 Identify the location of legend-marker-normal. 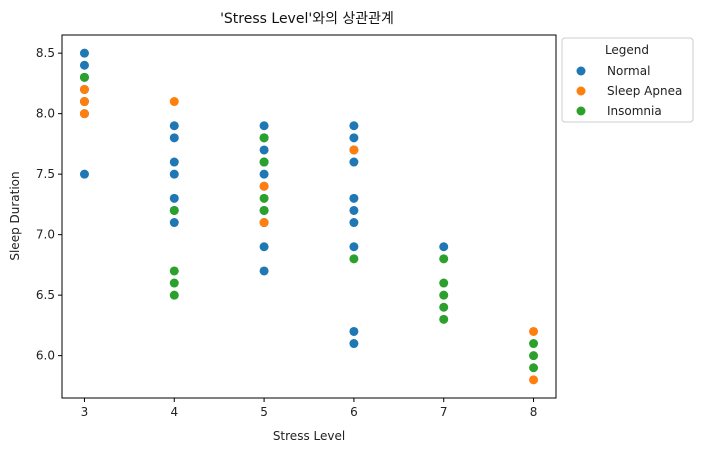
(581, 71).